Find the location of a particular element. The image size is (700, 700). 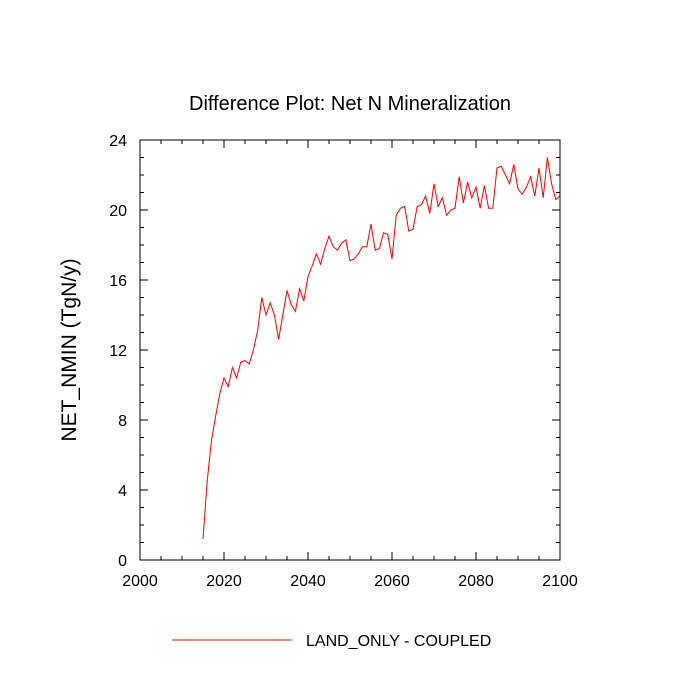

x-tick-label: 2000 is located at coordinates (140, 581).